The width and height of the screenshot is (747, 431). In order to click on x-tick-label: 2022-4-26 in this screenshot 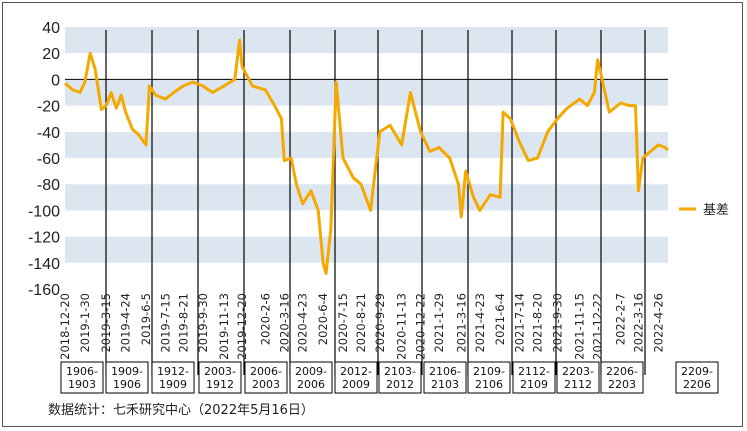, I will do `click(658, 323)`.